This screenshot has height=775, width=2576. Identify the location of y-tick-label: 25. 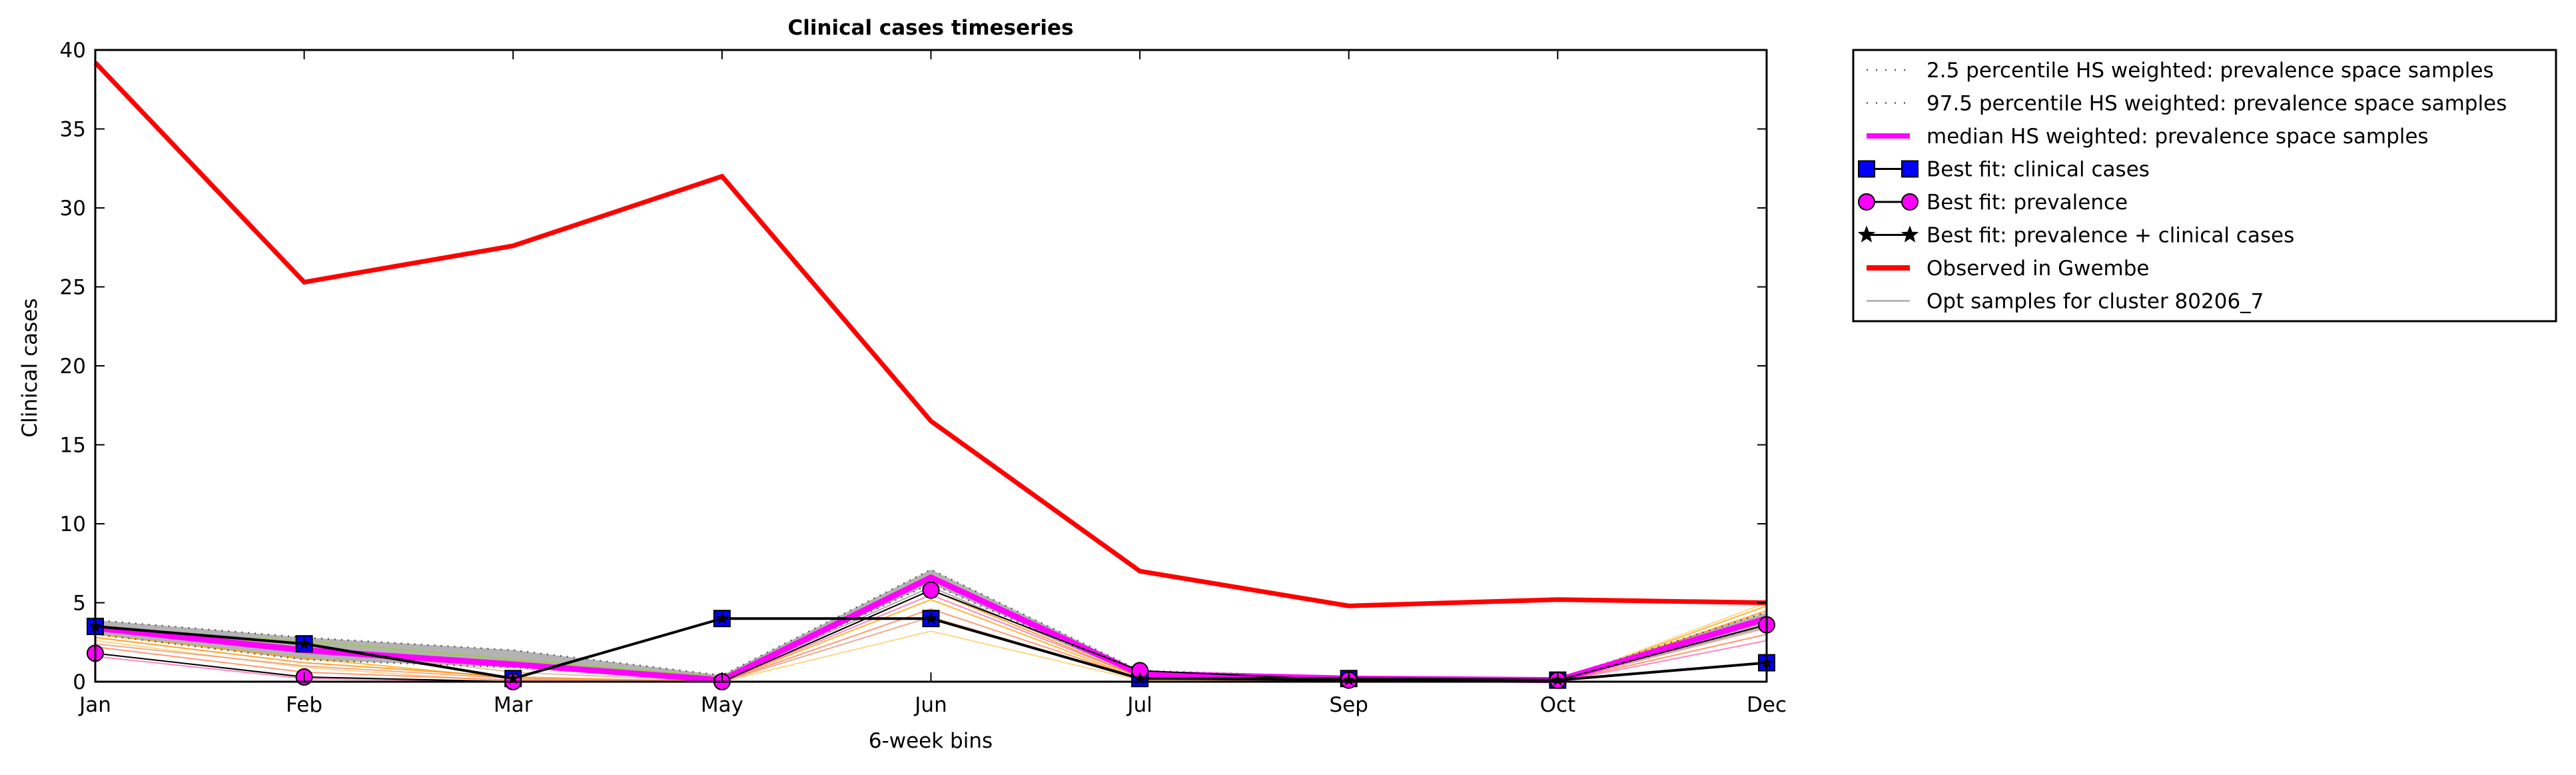
(73, 288).